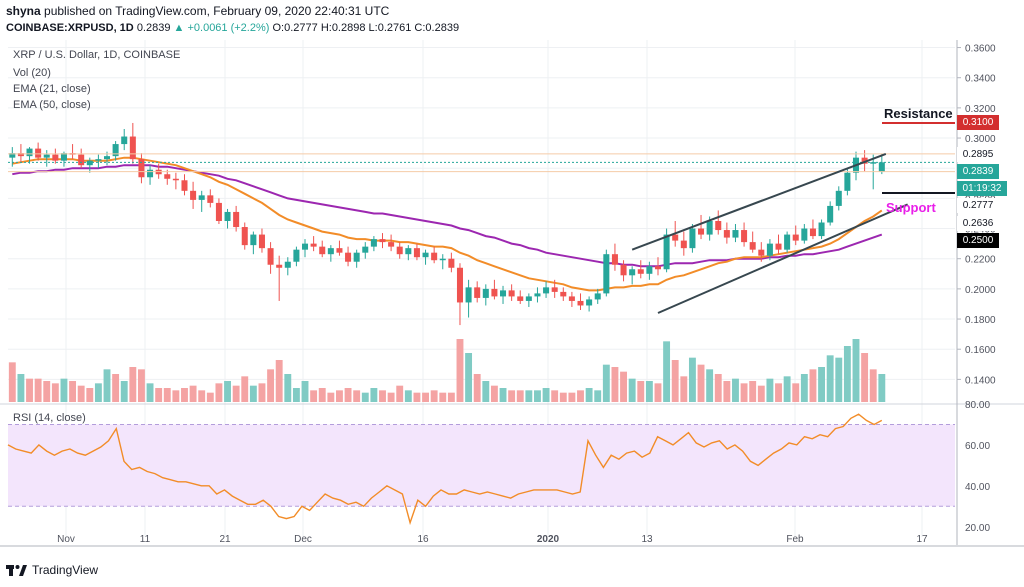 This screenshot has height=587, width=1024. I want to click on rsi-tick-label: 80.00, so click(977, 405).